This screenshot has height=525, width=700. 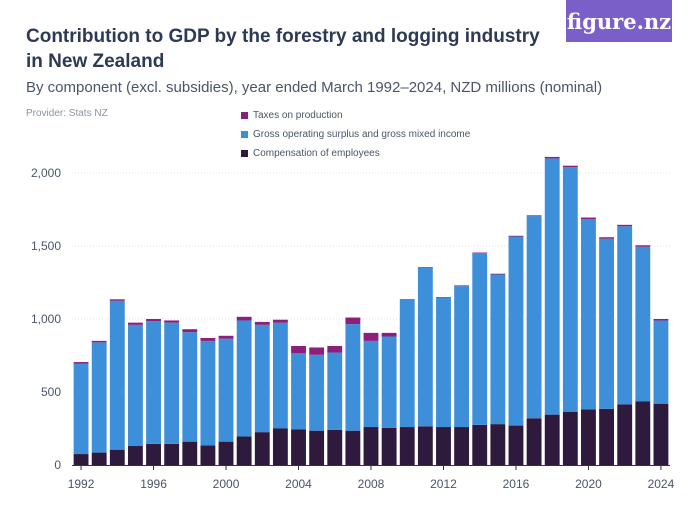 What do you see at coordinates (244, 318) in the screenshot?
I see `bar-taxes-2001` at bounding box center [244, 318].